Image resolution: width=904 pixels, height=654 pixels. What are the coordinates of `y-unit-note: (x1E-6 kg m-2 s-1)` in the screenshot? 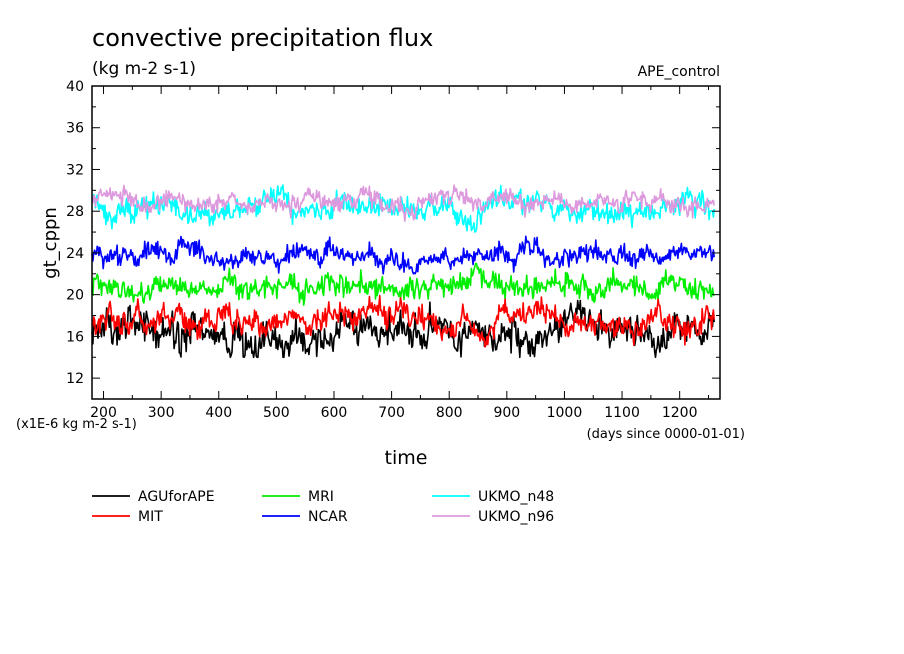 It's located at (76, 424).